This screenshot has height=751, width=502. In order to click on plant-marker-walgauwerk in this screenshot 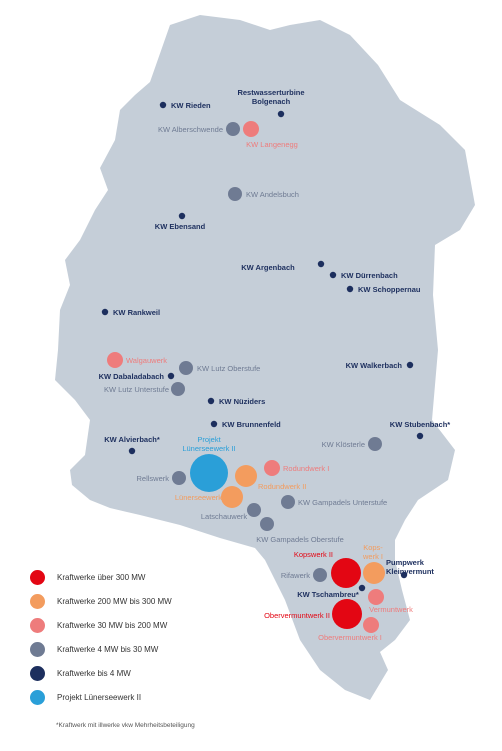, I will do `click(115, 360)`.